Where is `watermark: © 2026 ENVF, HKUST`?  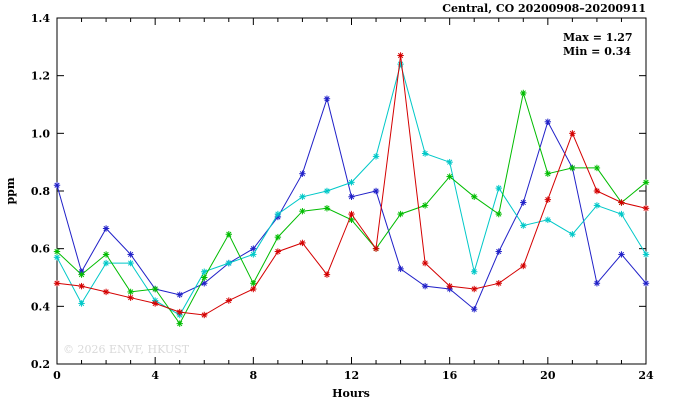 watermark: © 2026 ENVF, HKUST is located at coordinates (126, 349).